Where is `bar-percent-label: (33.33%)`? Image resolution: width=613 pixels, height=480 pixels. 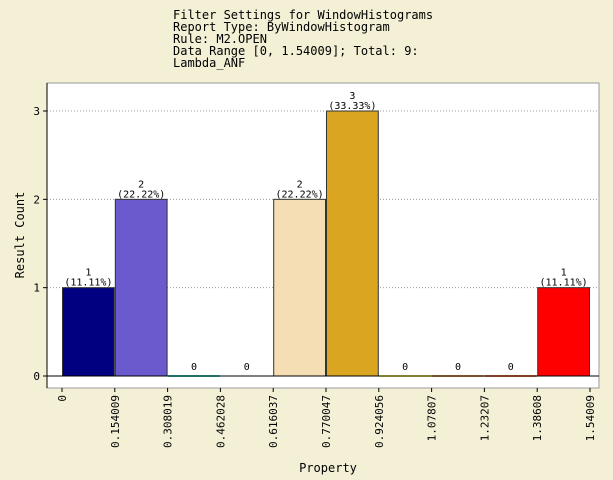
bar-percent-label: (33.33%) is located at coordinates (352, 106).